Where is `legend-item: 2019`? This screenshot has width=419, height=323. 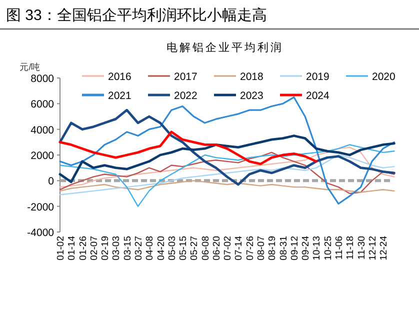
legend-item: 2019 is located at coordinates (305, 77).